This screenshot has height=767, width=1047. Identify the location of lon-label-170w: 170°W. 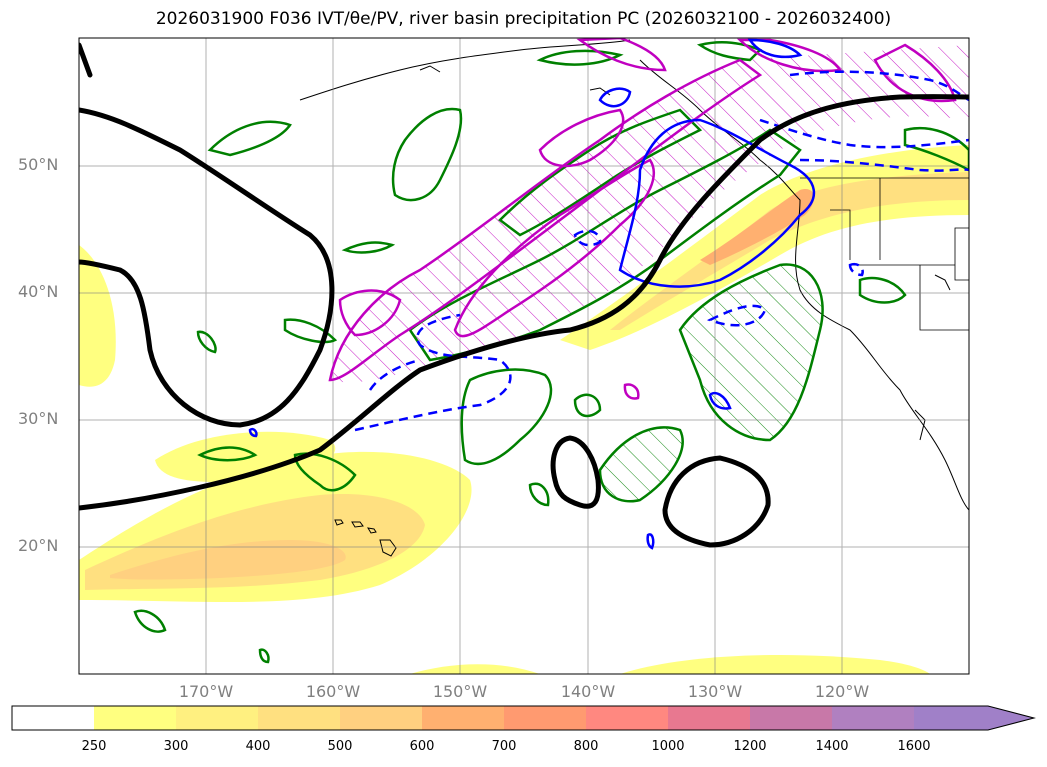
(206, 691).